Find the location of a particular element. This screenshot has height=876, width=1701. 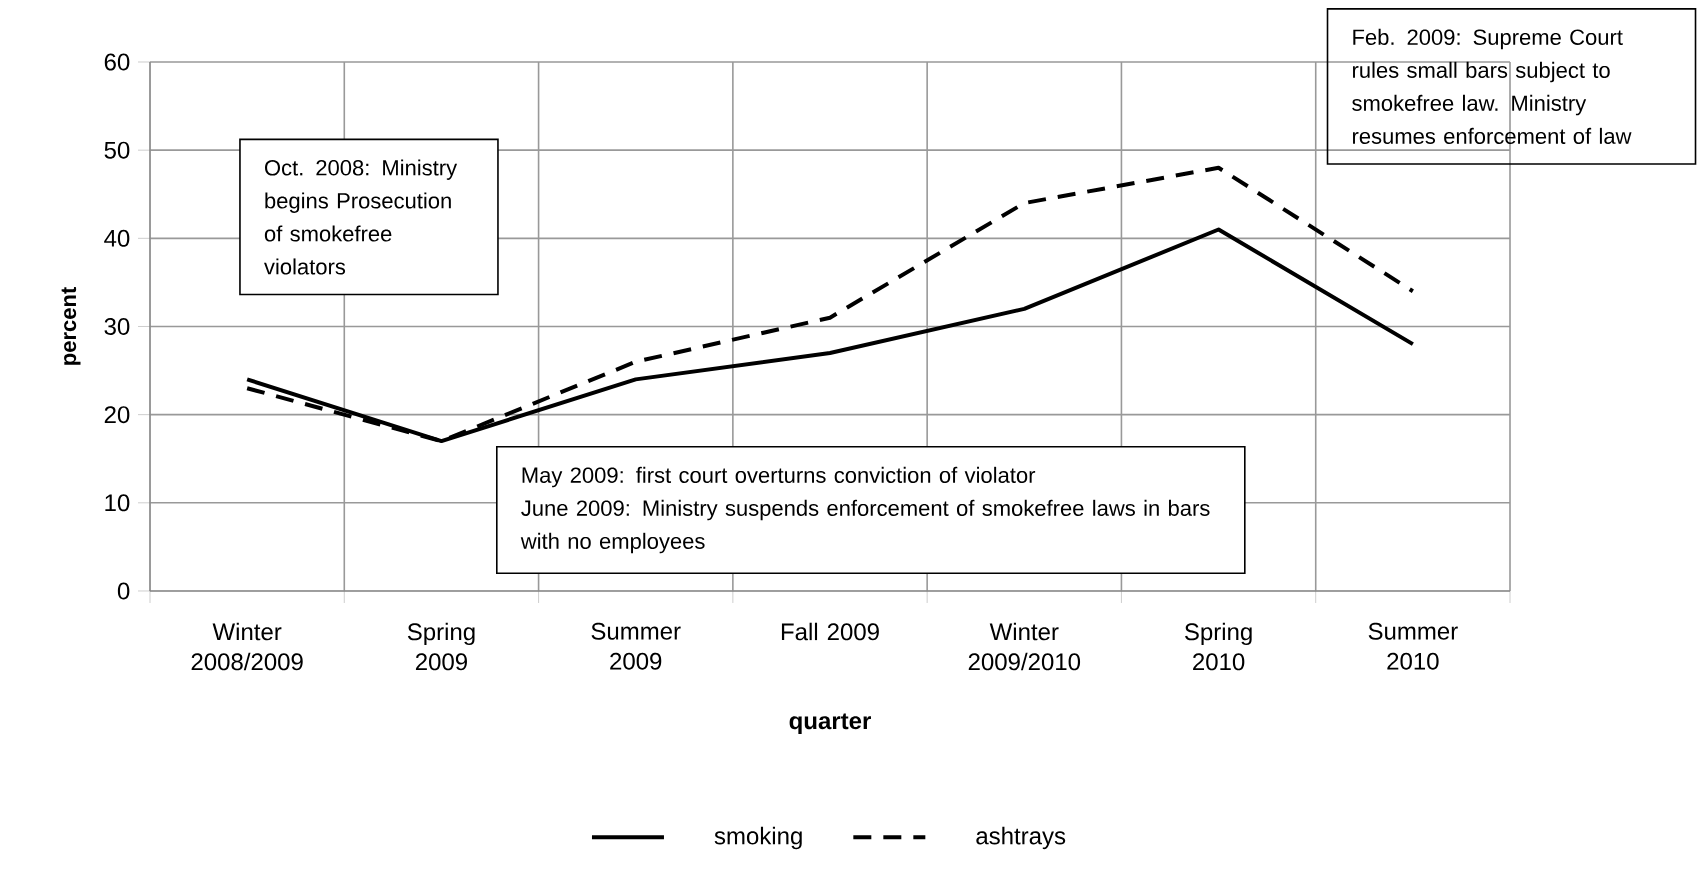

legend-label: ashtrays is located at coordinates (1021, 838).